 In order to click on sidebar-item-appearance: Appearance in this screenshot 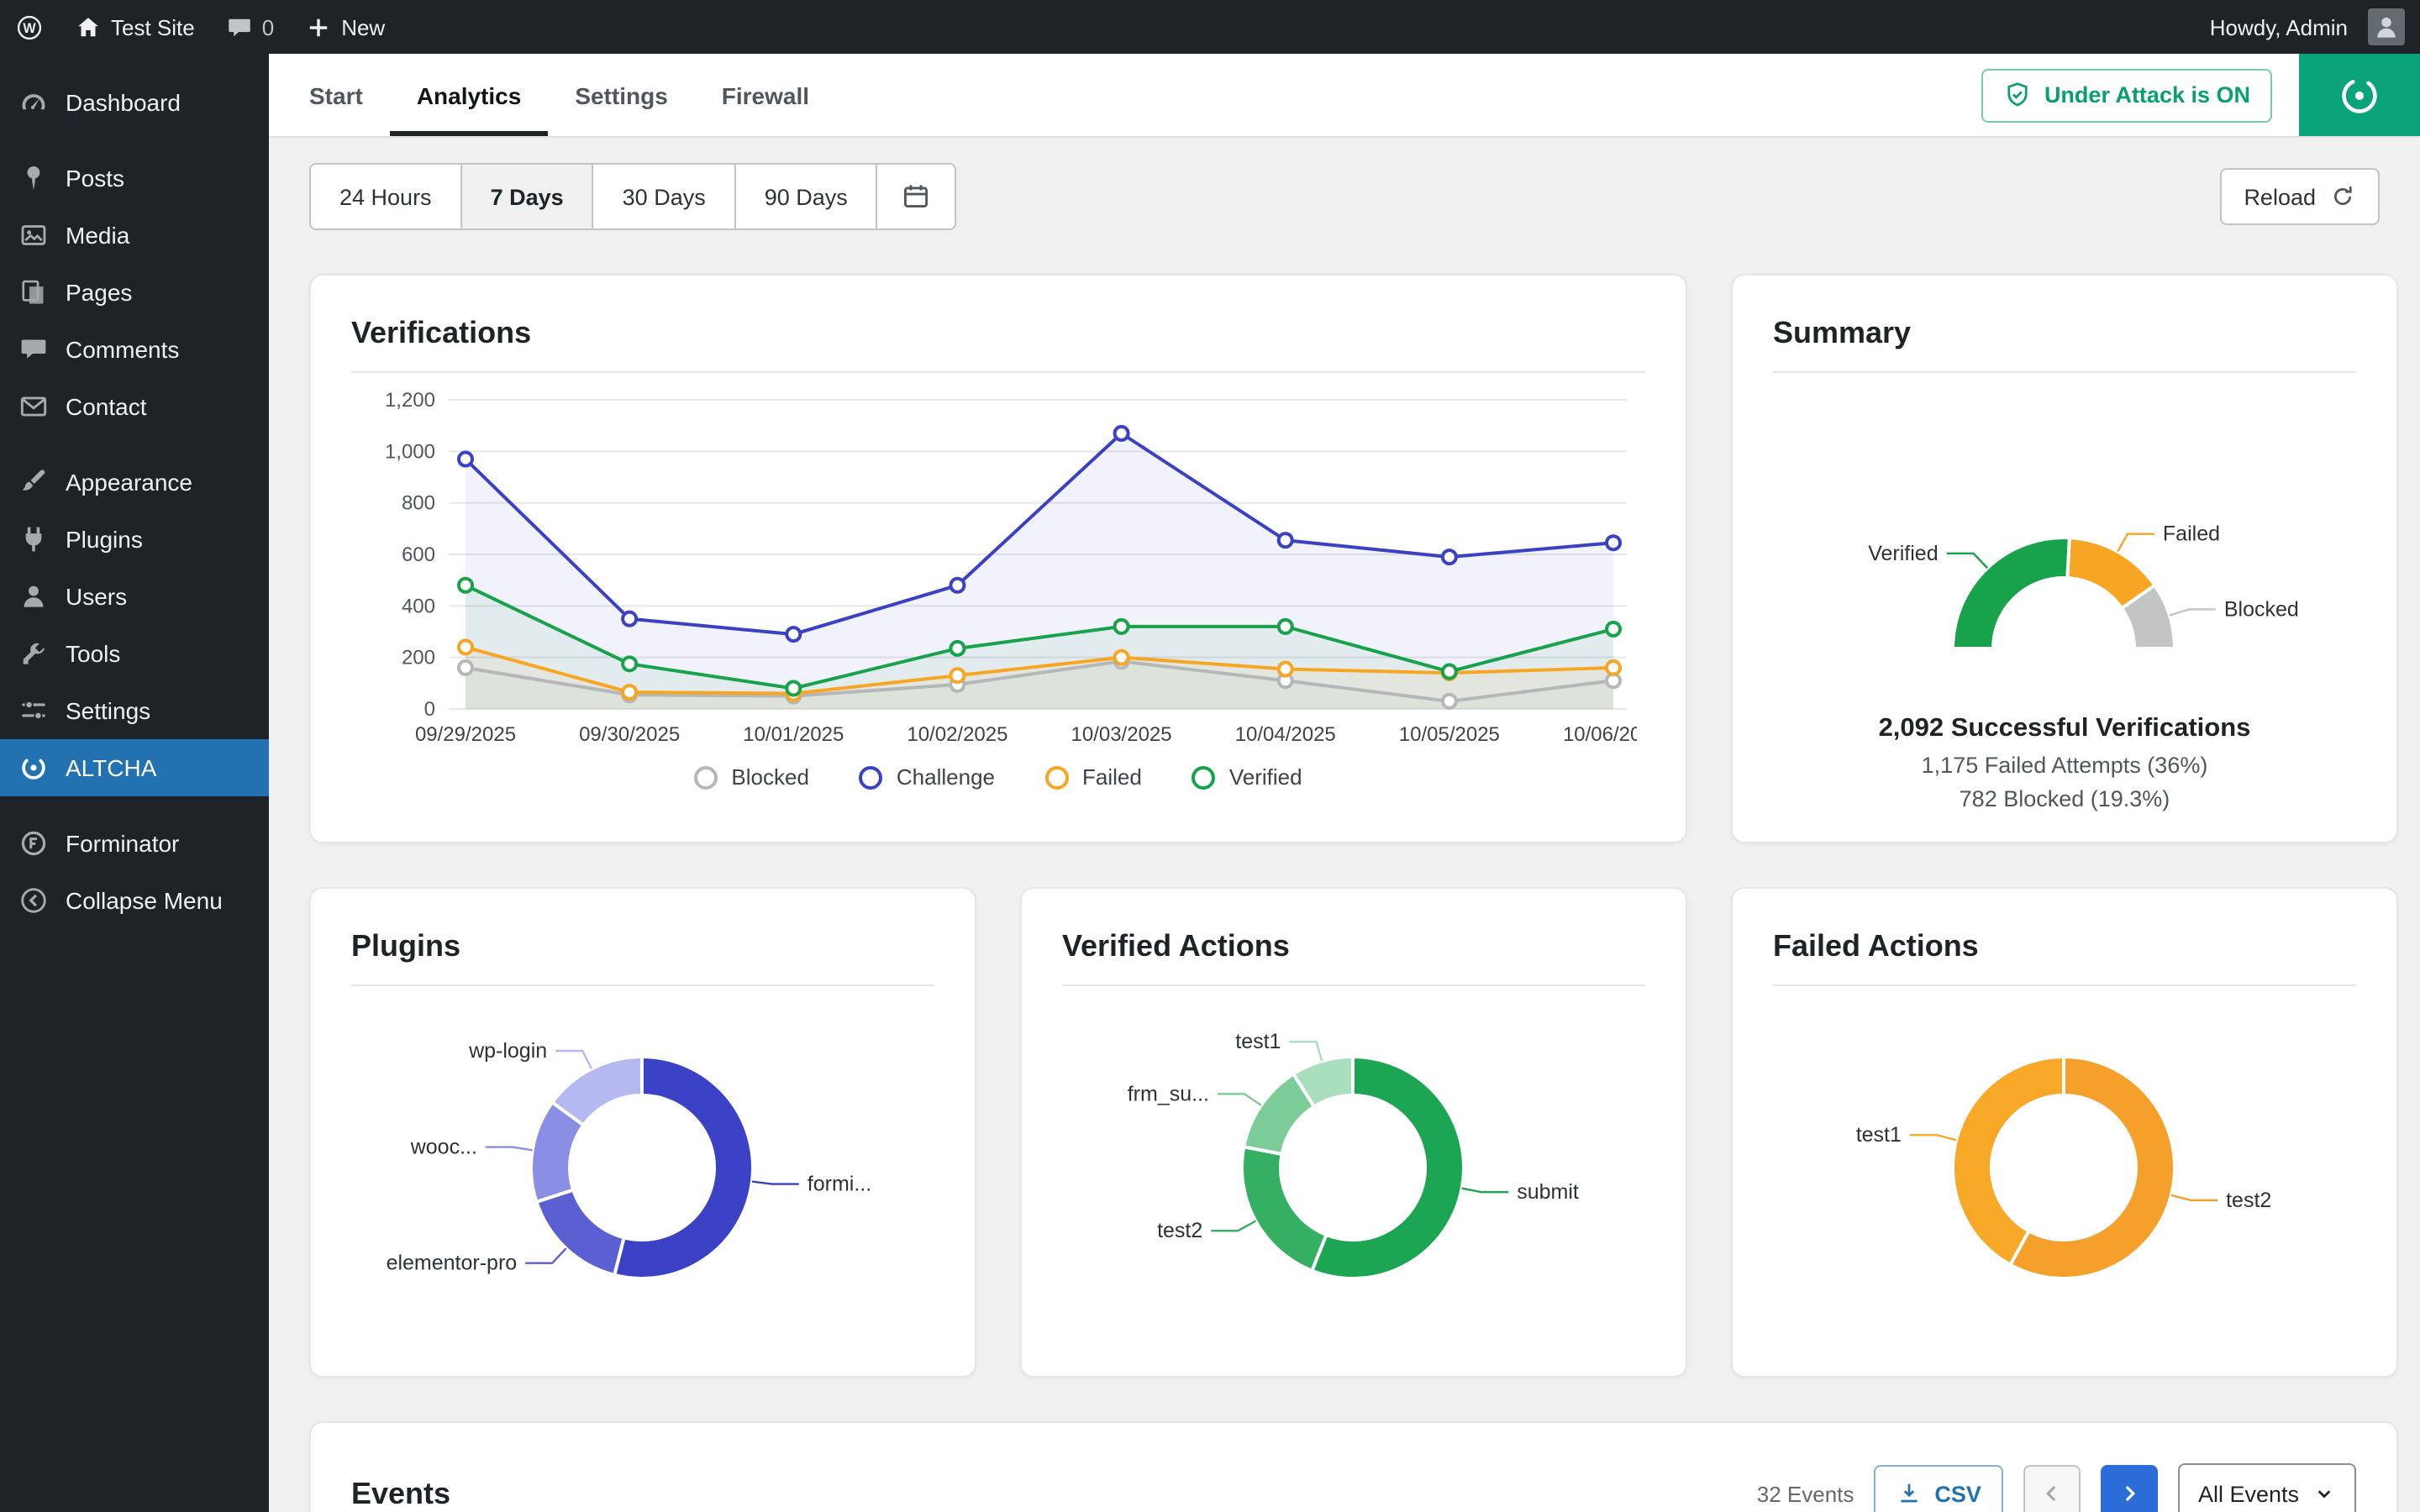, I will do `click(134, 482)`.